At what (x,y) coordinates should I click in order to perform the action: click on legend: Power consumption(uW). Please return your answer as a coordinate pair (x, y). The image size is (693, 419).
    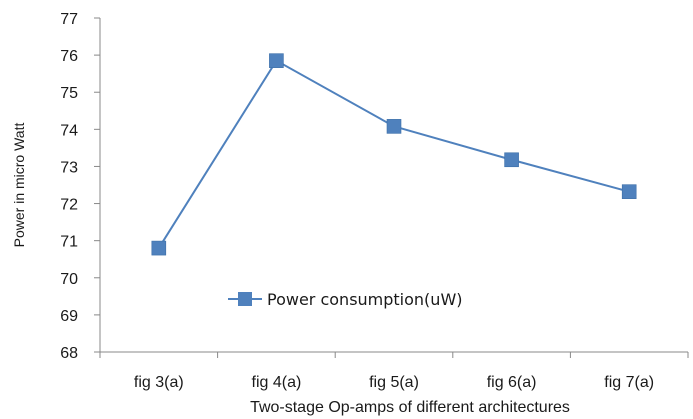
    Looking at the image, I should click on (345, 299).